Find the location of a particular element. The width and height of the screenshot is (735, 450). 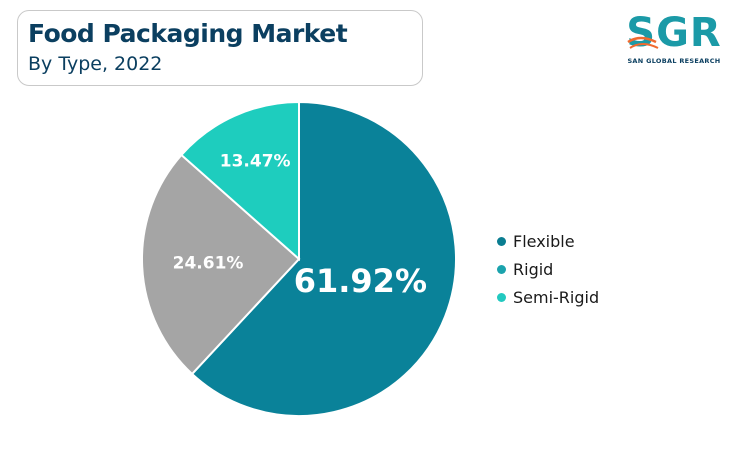

sgr-logo: SGR SAN GLOBAL RESEARCH is located at coordinates (674, 42).